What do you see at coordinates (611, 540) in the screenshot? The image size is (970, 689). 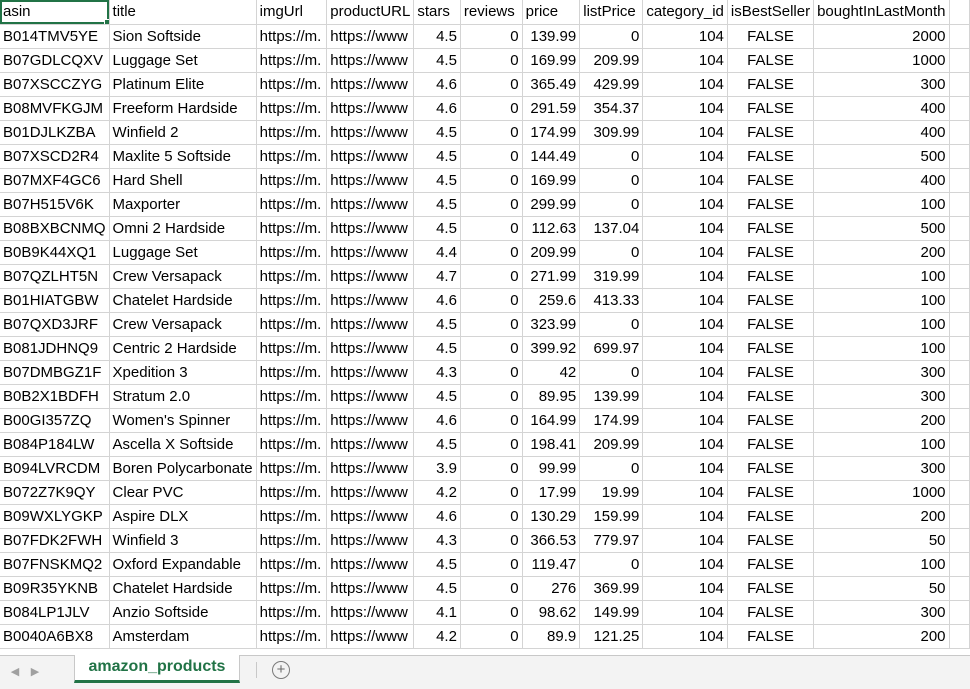 I see `cell-list-price: 779.97` at bounding box center [611, 540].